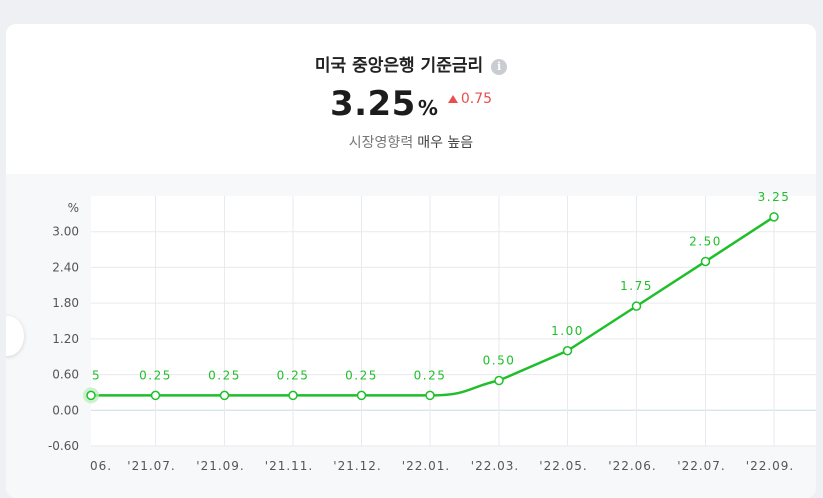 The width and height of the screenshot is (823, 498). I want to click on y-tick-label: 2.40, so click(65, 267).